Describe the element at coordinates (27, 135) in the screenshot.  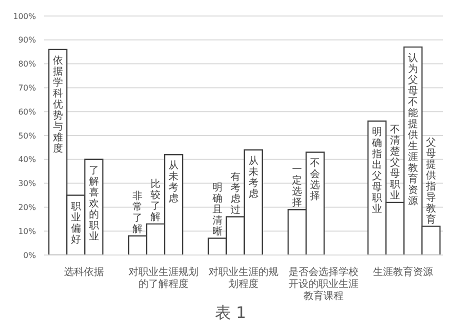
I see `y-tick-label: 50%` at that location.